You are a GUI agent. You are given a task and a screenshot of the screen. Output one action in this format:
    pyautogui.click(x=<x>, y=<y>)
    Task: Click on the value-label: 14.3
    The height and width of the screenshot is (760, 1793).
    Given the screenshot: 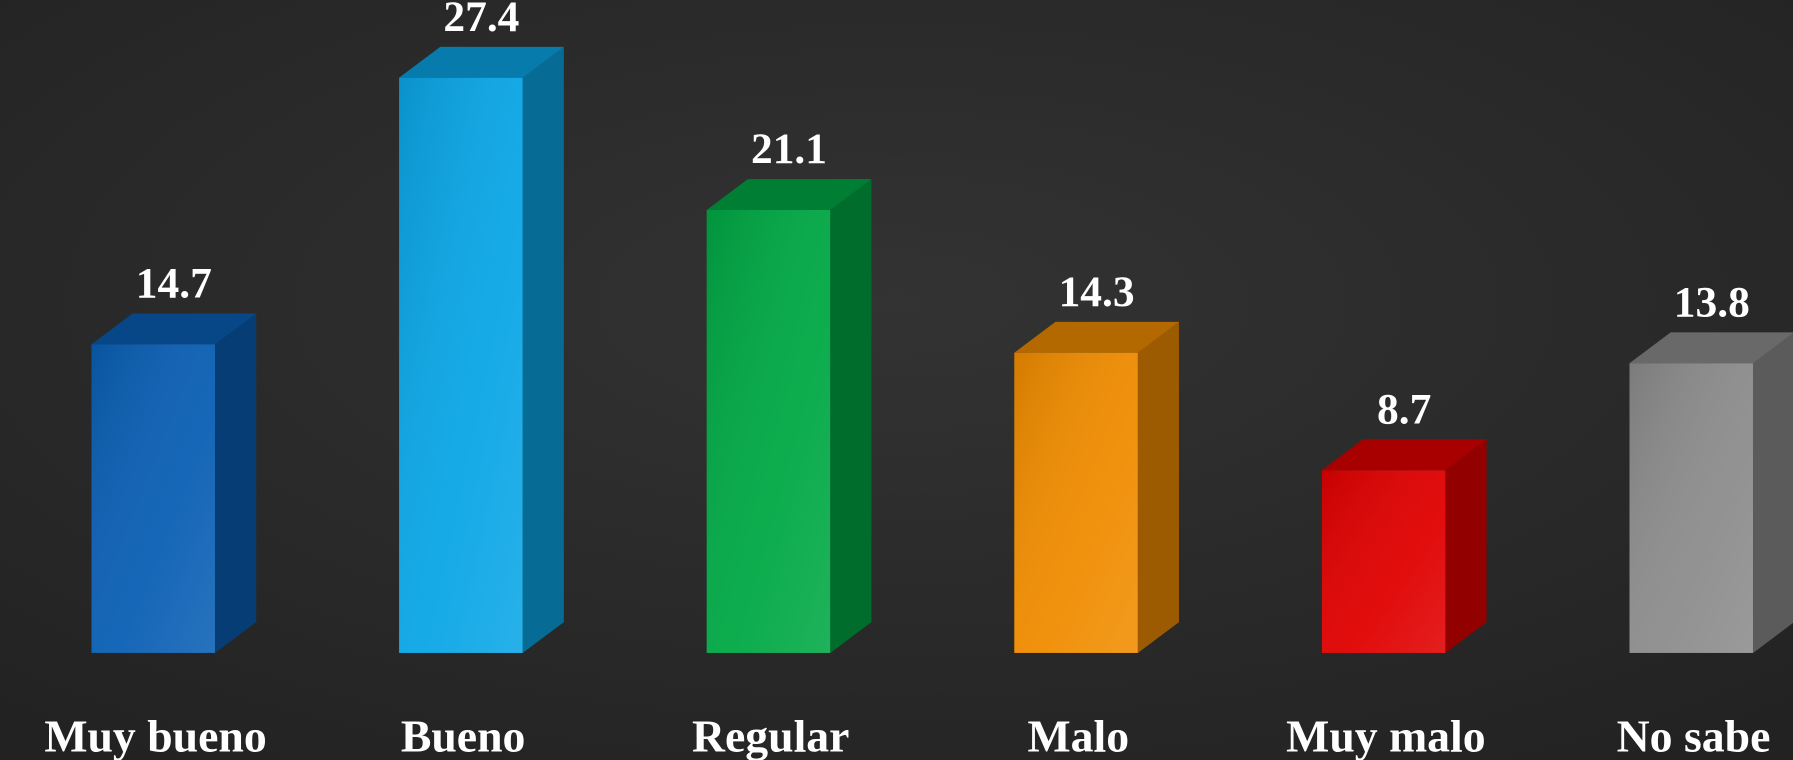 What is the action you would take?
    pyautogui.click(x=1097, y=292)
    